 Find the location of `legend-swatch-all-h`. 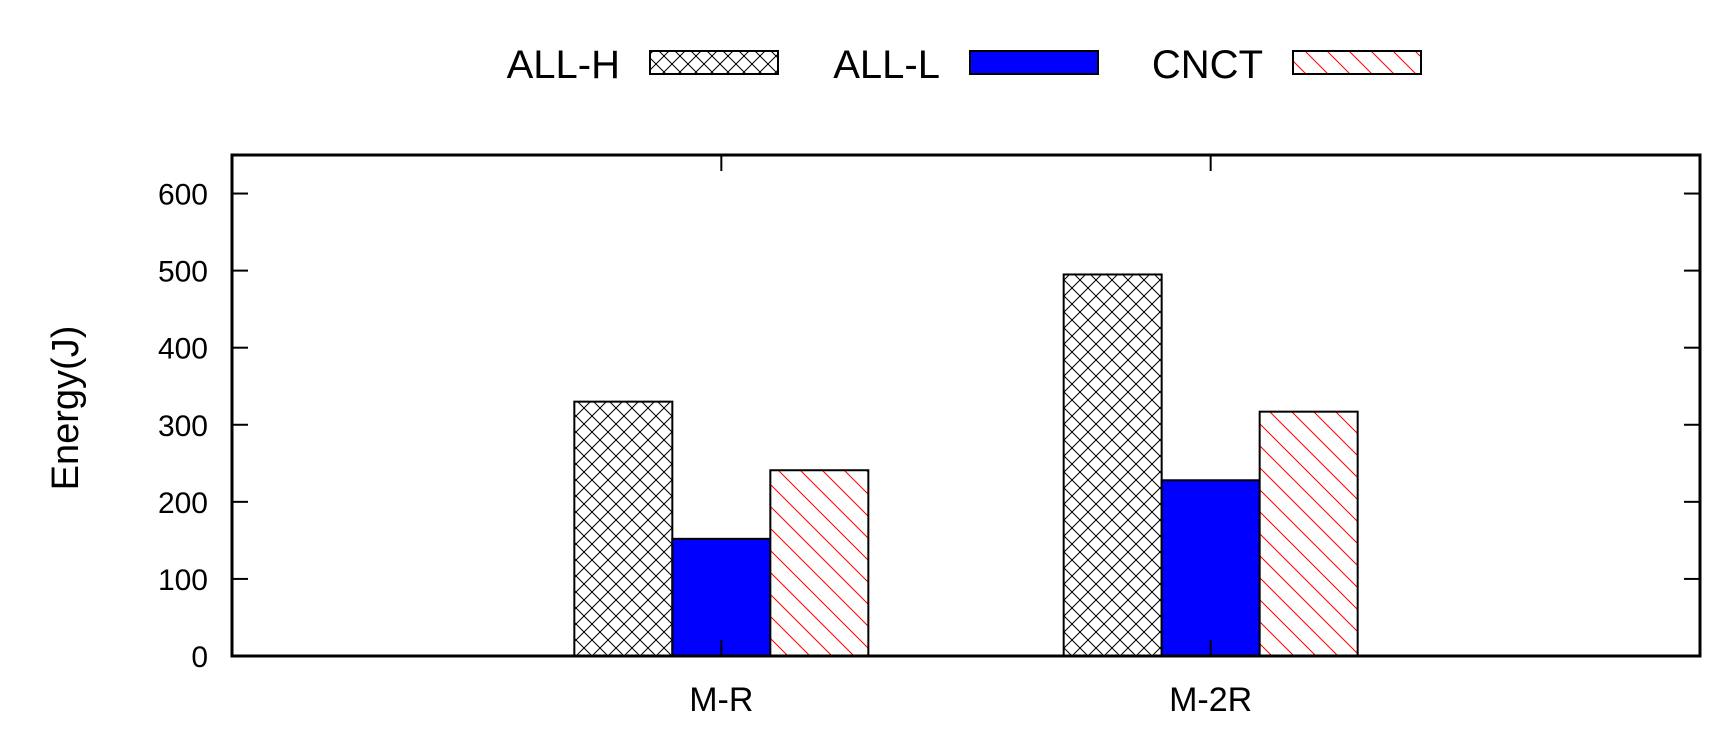

legend-swatch-all-h is located at coordinates (714, 62).